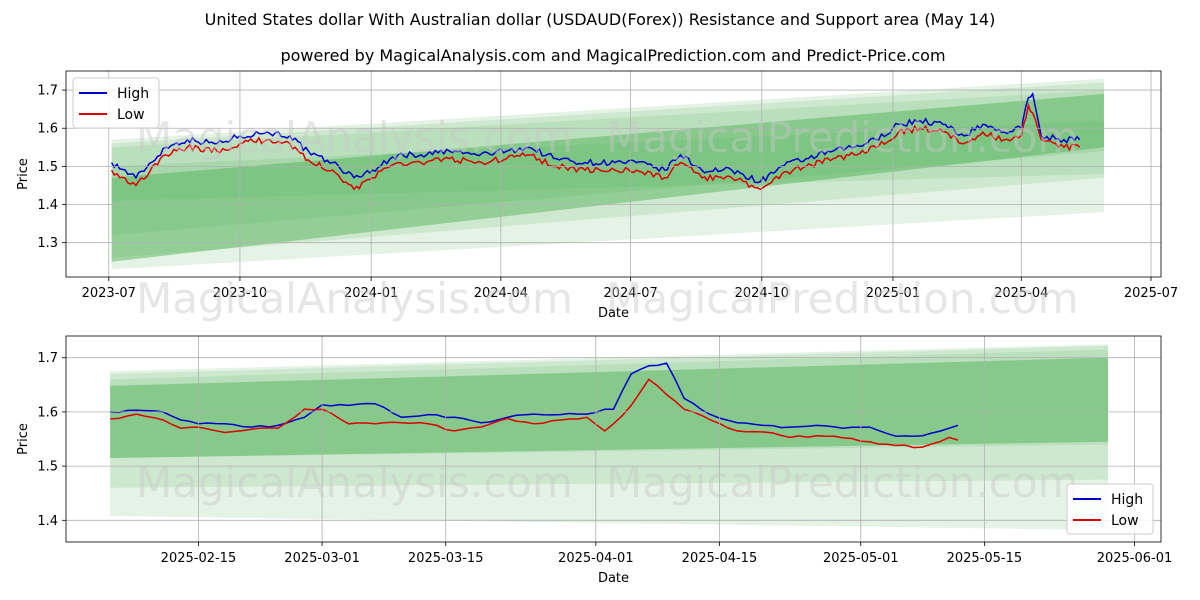 This screenshot has width=1200, height=600. Describe the element at coordinates (762, 293) in the screenshot. I see `x-tick-label: 2024-10` at that location.